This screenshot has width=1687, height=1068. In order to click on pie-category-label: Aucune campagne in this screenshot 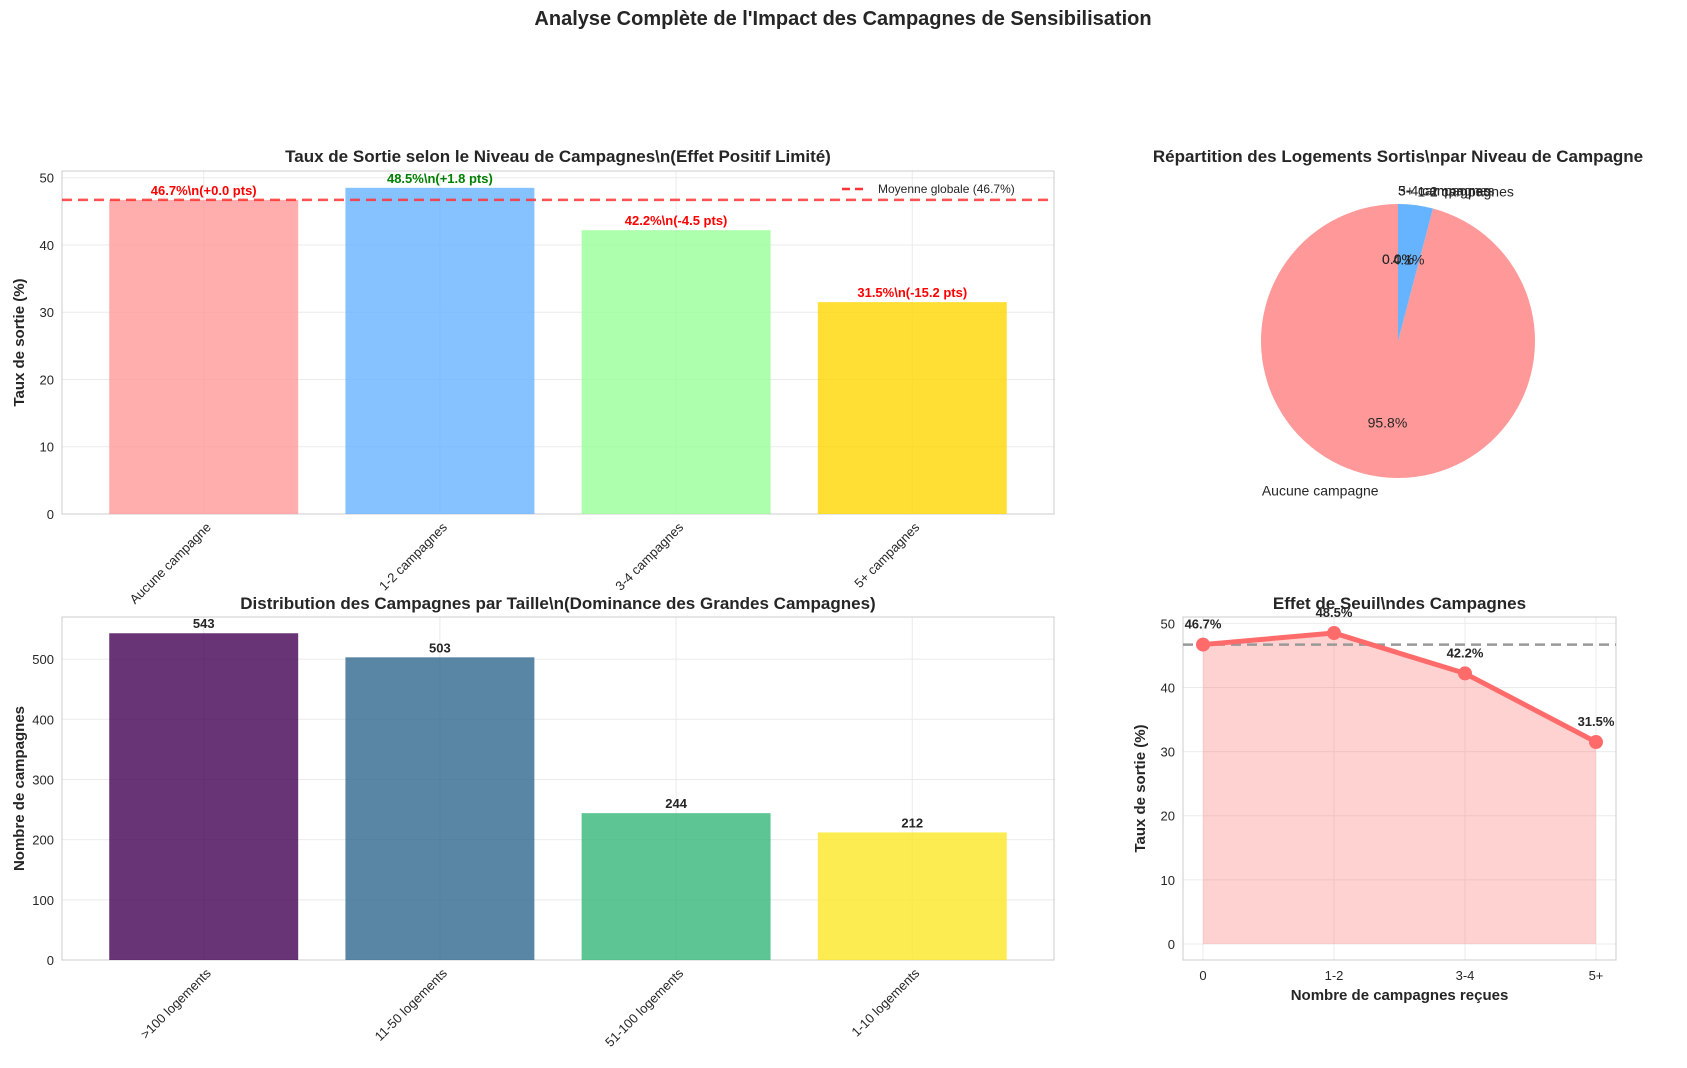, I will do `click(1320, 490)`.